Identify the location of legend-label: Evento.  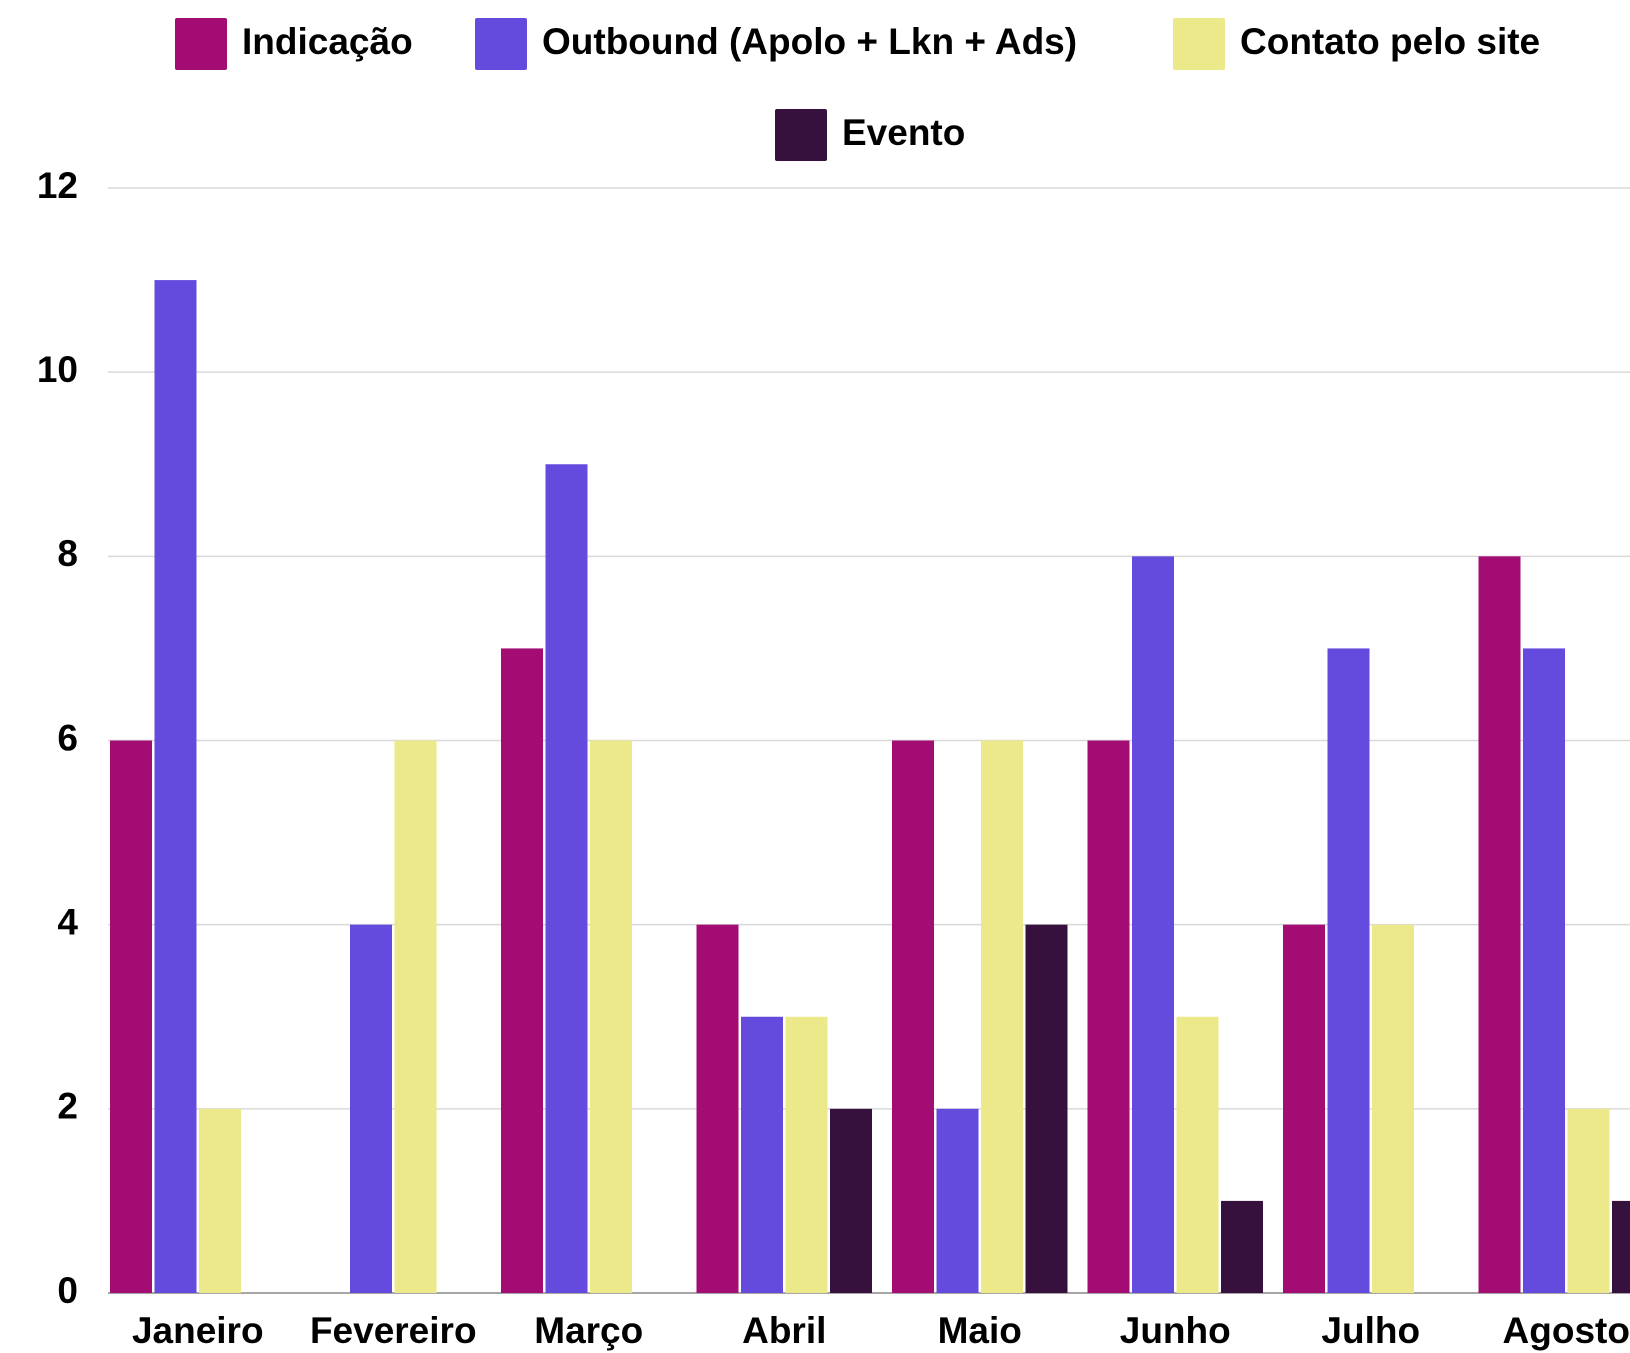
(903, 132).